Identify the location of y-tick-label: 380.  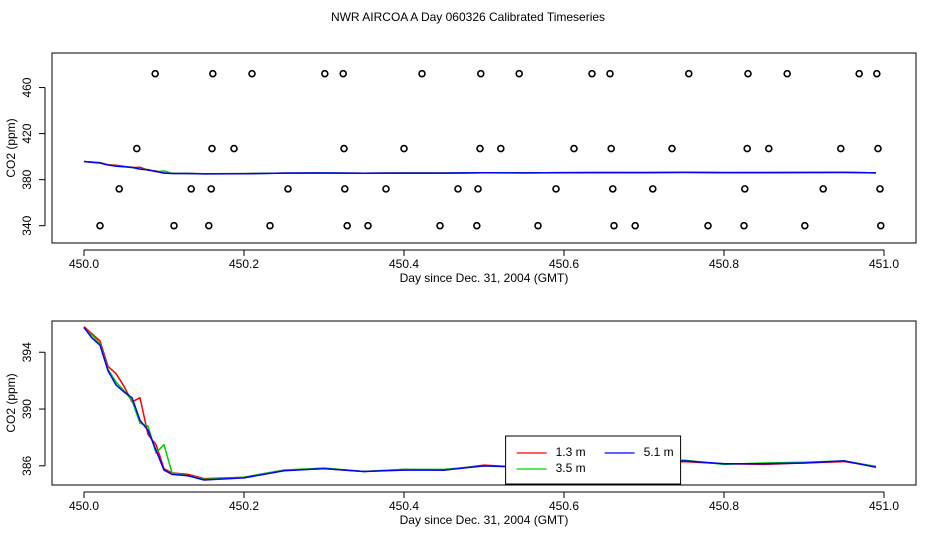
(27, 179).